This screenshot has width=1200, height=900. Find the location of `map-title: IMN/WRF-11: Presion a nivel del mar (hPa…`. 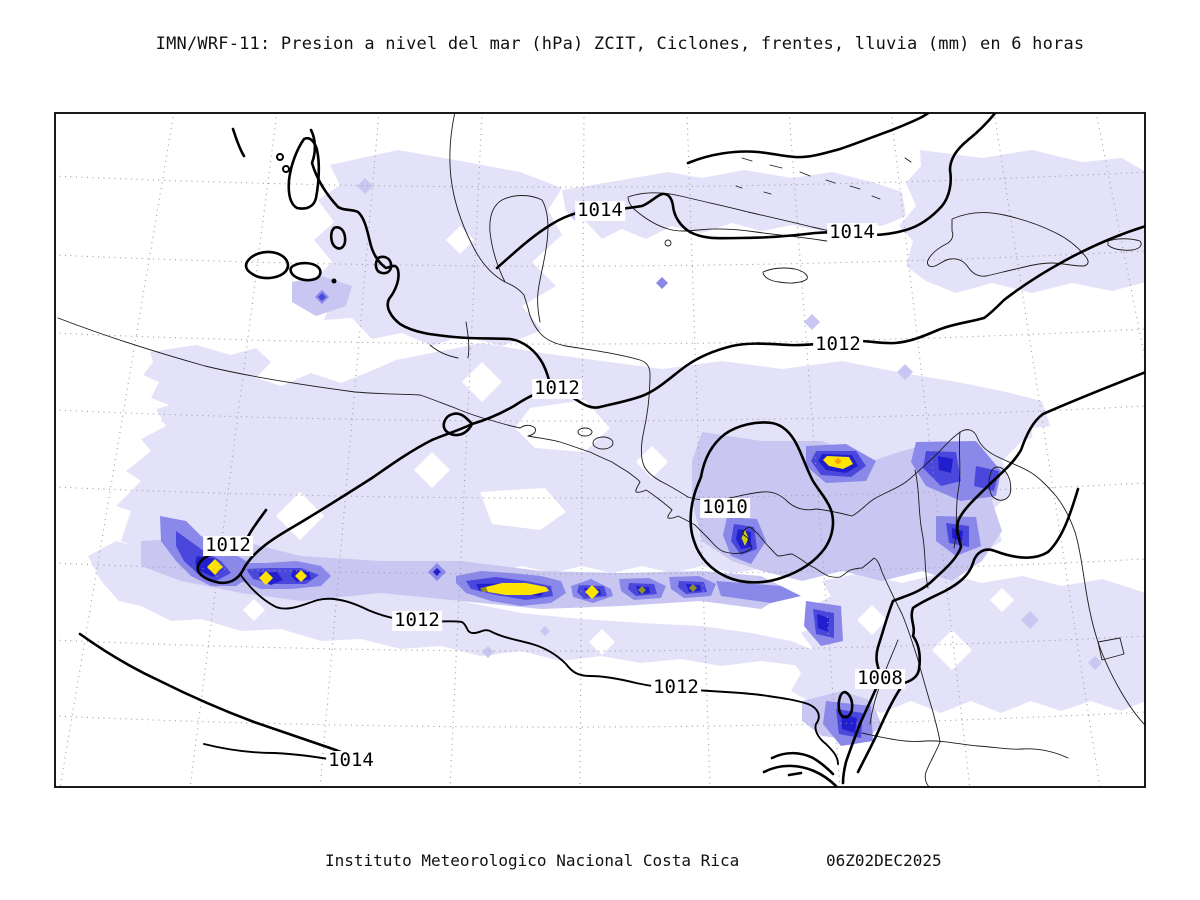

map-title: IMN/WRF-11: Presion a nivel del mar (hPa… is located at coordinates (620, 44).